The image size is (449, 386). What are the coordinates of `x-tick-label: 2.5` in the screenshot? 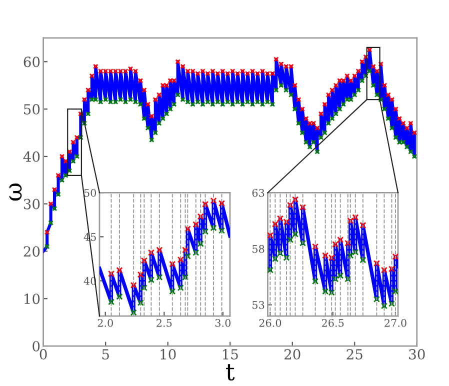 It's located at (164, 322).